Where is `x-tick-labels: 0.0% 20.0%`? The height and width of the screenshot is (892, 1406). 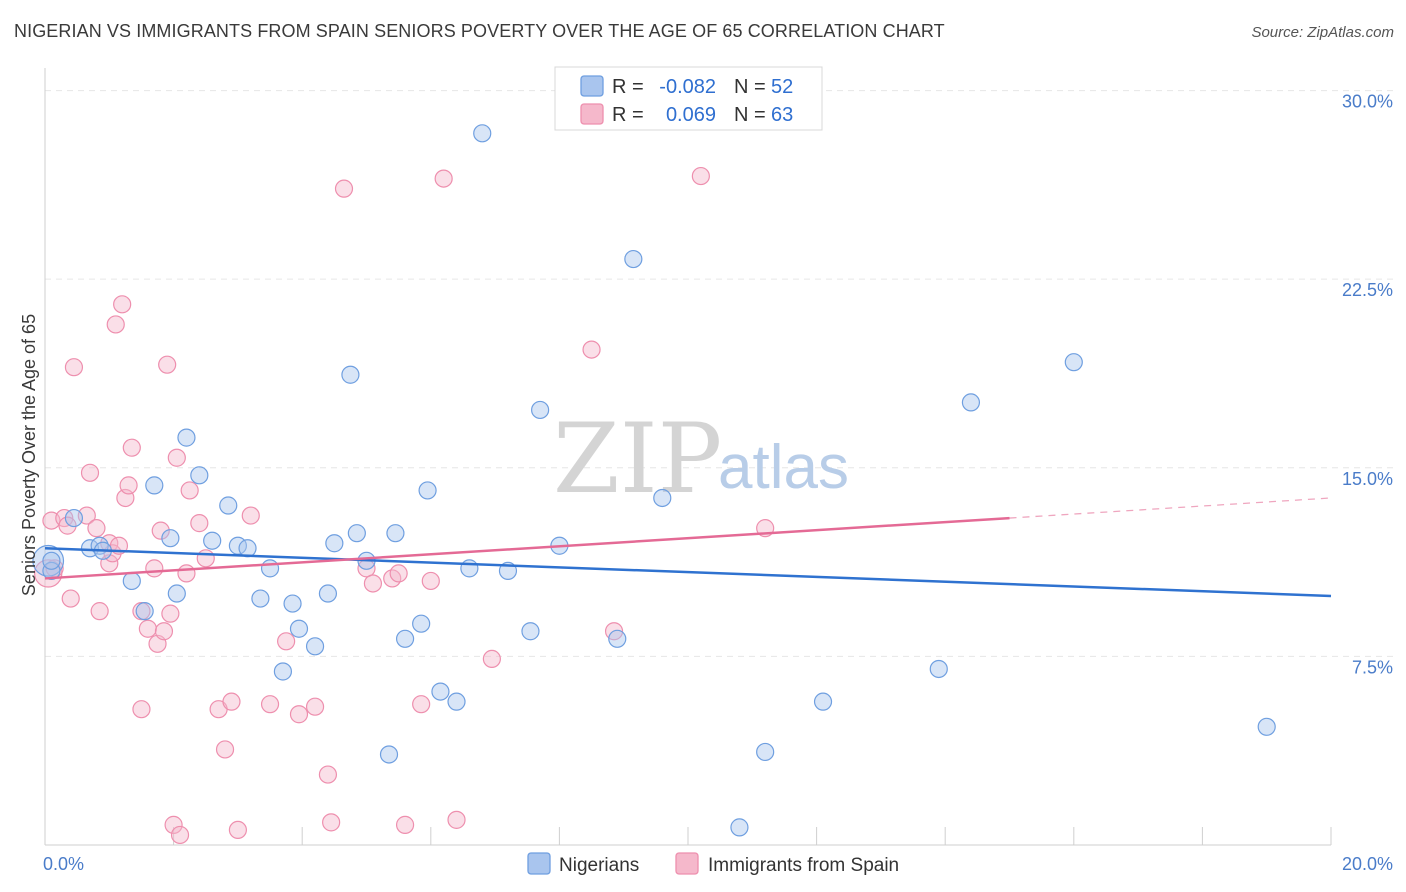 x-tick-labels: 0.0% 20.0% is located at coordinates (718, 864).